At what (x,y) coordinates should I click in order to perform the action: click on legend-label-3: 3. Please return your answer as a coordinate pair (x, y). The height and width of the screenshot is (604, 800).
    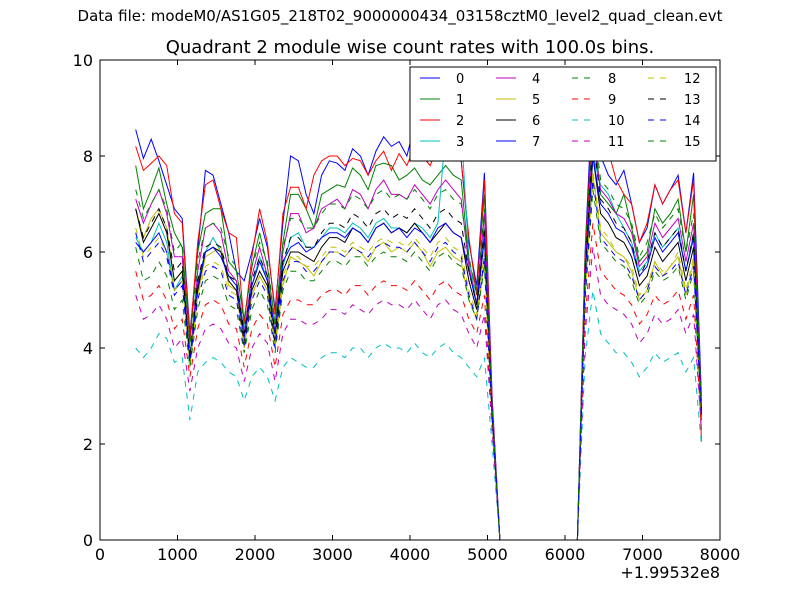
    Looking at the image, I should click on (460, 142).